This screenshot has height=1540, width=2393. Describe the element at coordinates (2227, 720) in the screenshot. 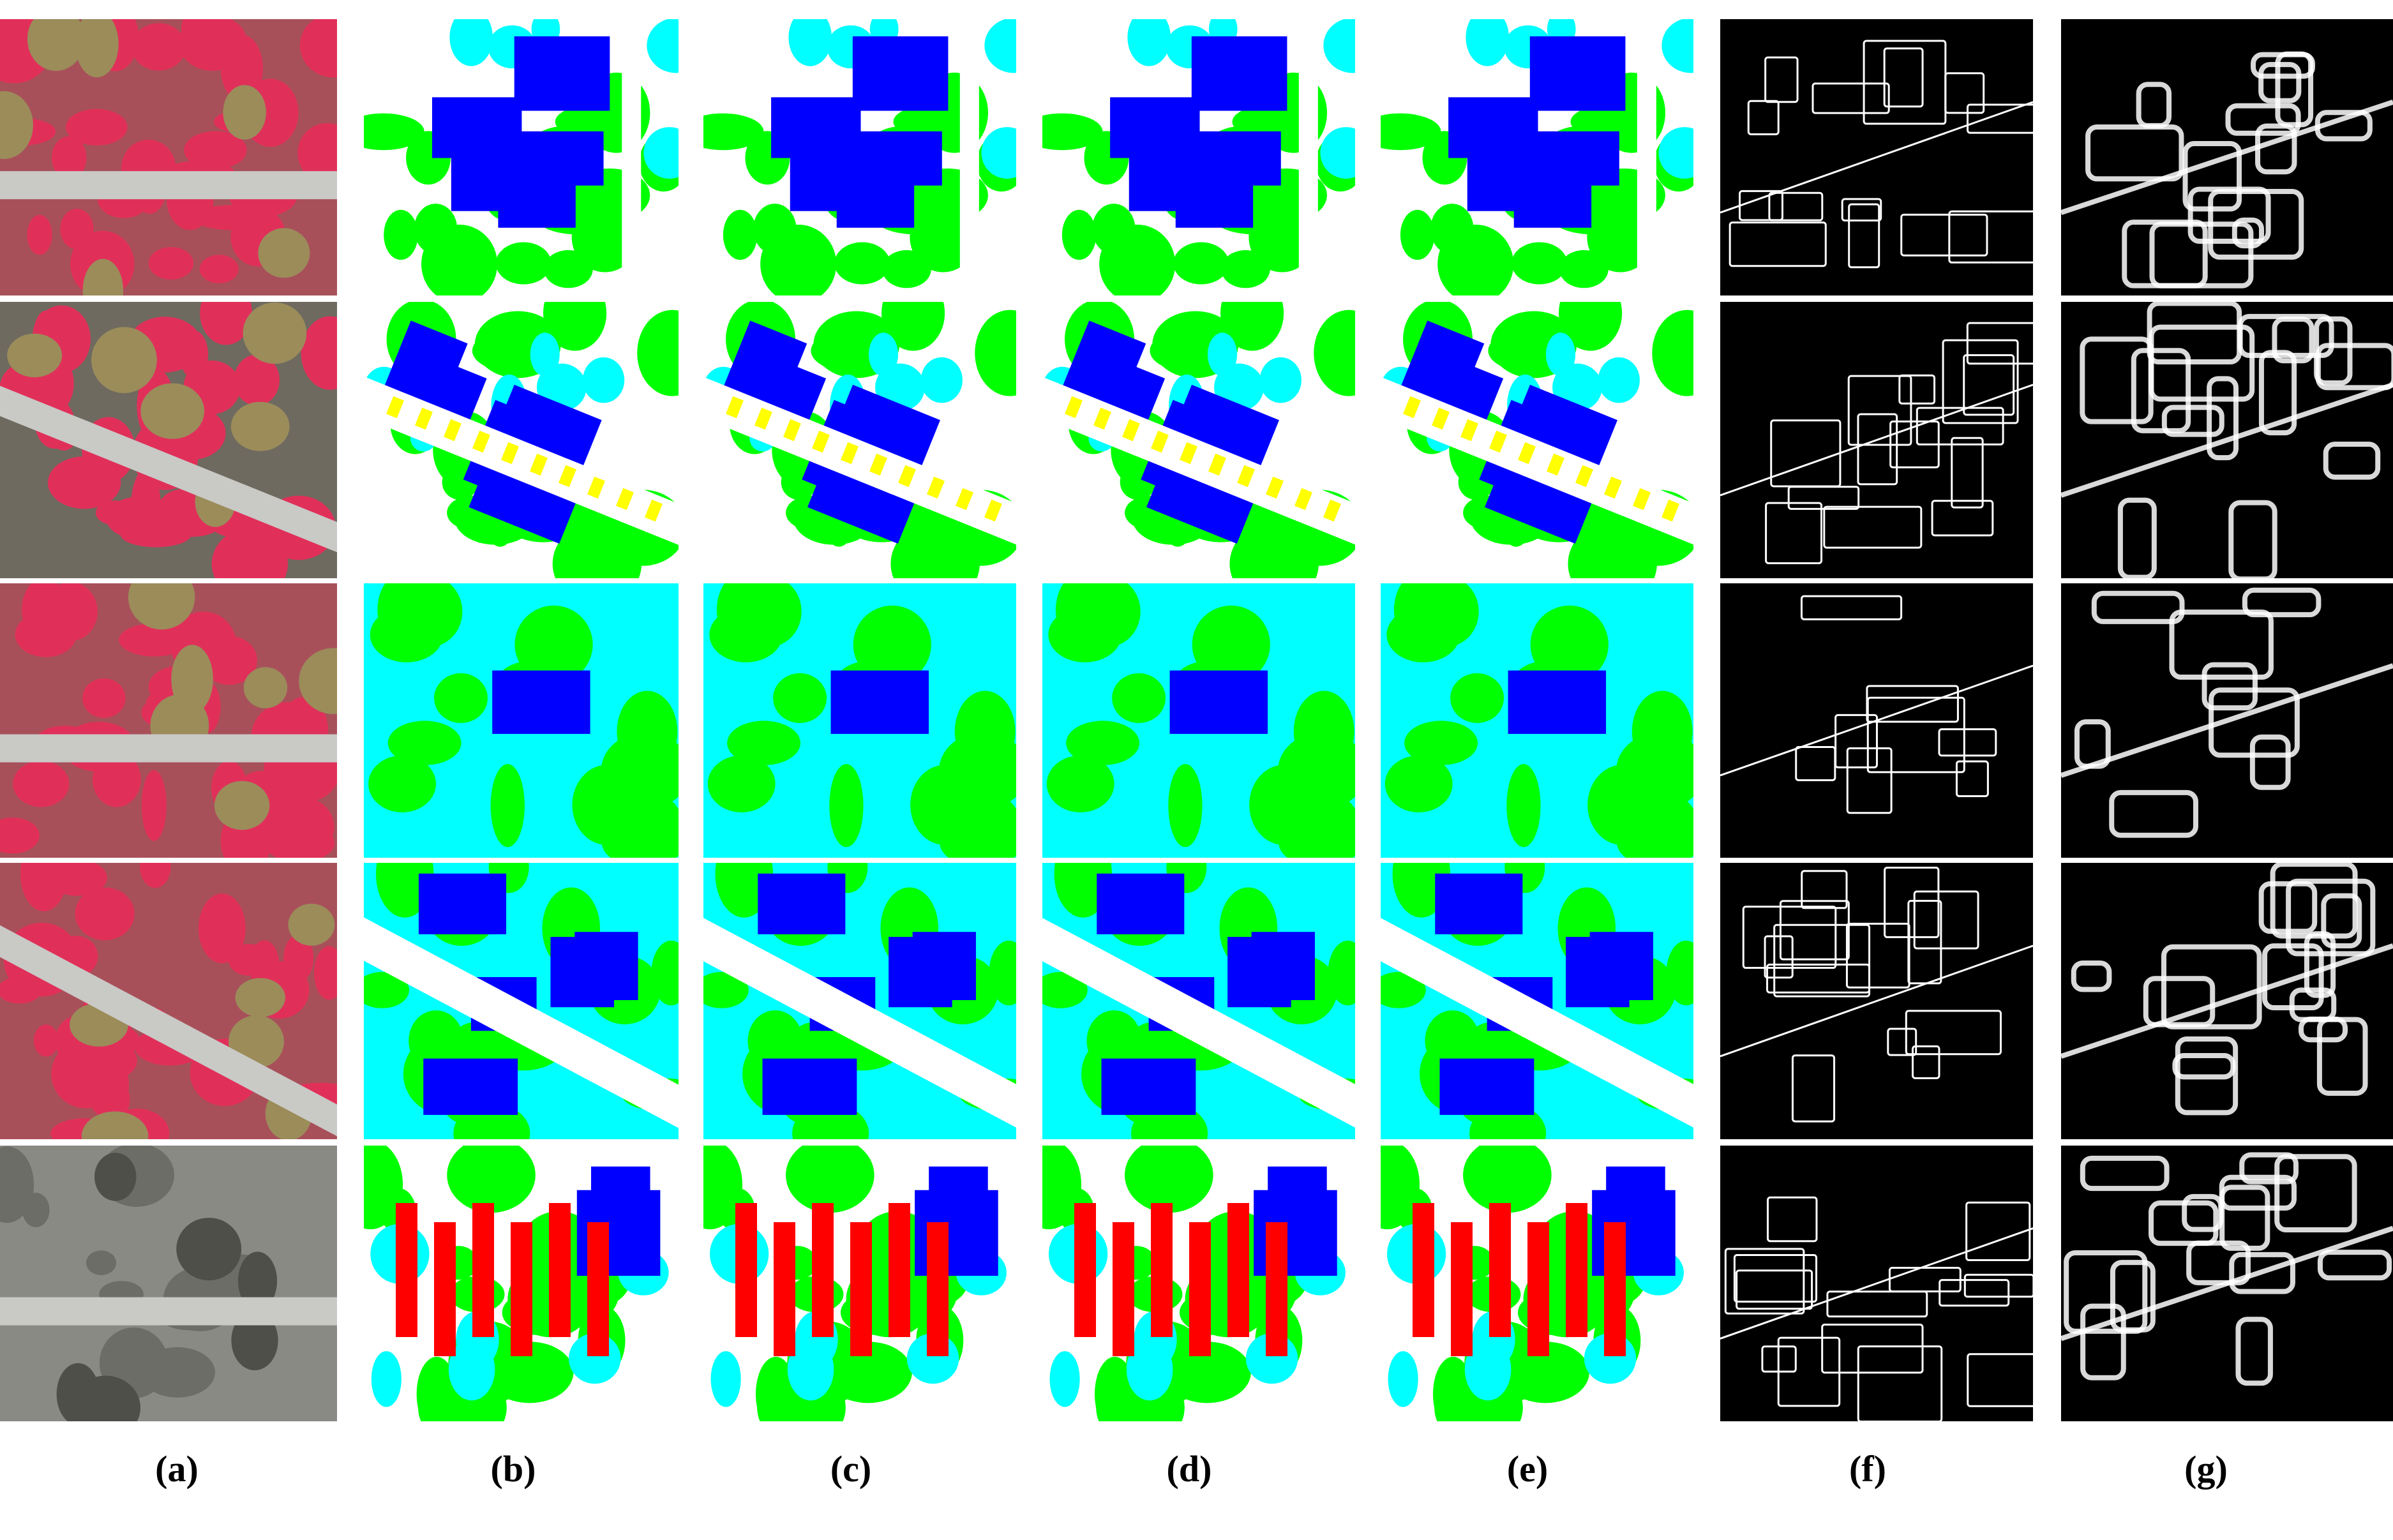

I see `tile-r3-c7` at that location.